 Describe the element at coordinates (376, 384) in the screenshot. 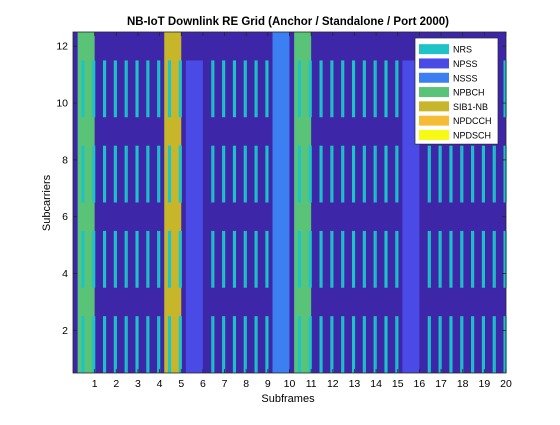

I see `x-tick-label: 14` at that location.